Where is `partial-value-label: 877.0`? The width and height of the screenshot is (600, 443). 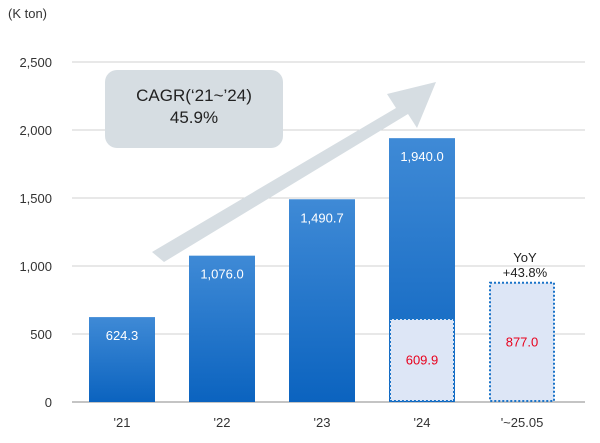
partial-value-label: 877.0 is located at coordinates (522, 341).